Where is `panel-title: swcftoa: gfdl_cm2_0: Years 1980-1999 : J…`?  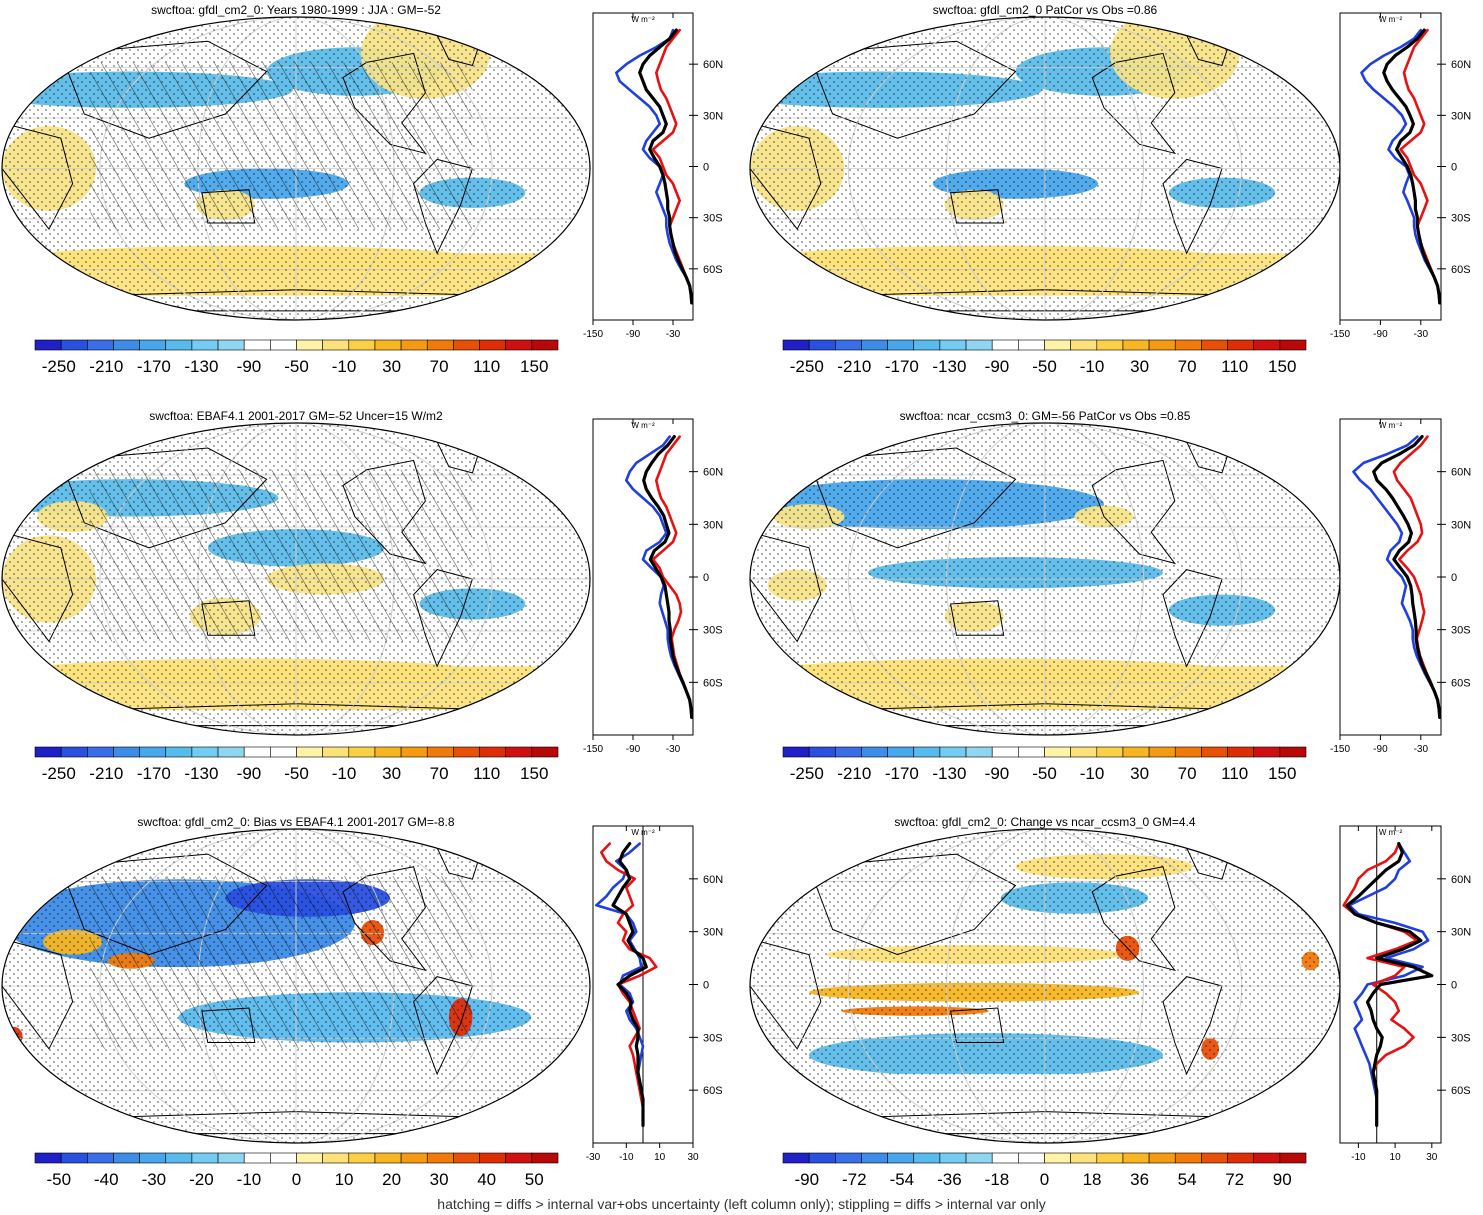 panel-title: swcftoa: gfdl_cm2_0: Years 1980-1999 : J… is located at coordinates (296, 10).